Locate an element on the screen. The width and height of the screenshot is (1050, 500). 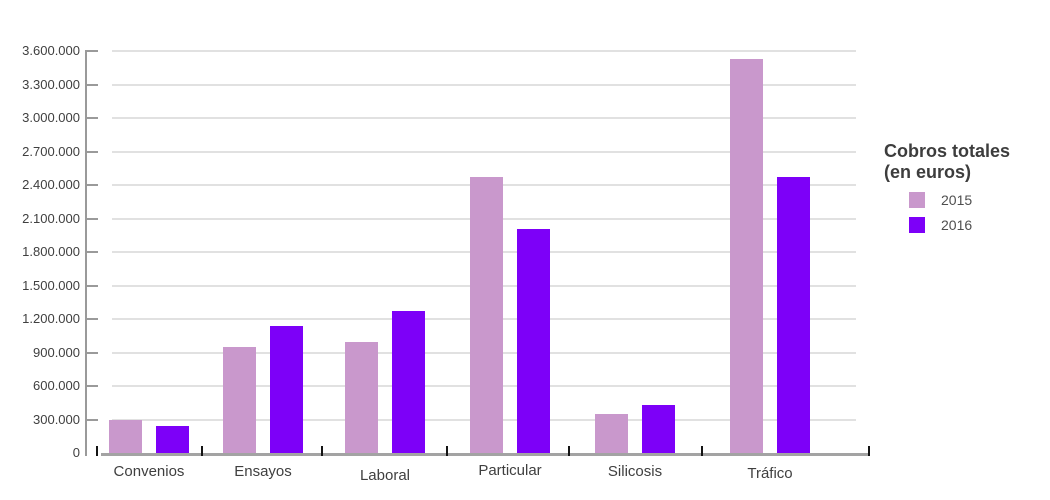
bar-2015-silicosis is located at coordinates (611, 433).